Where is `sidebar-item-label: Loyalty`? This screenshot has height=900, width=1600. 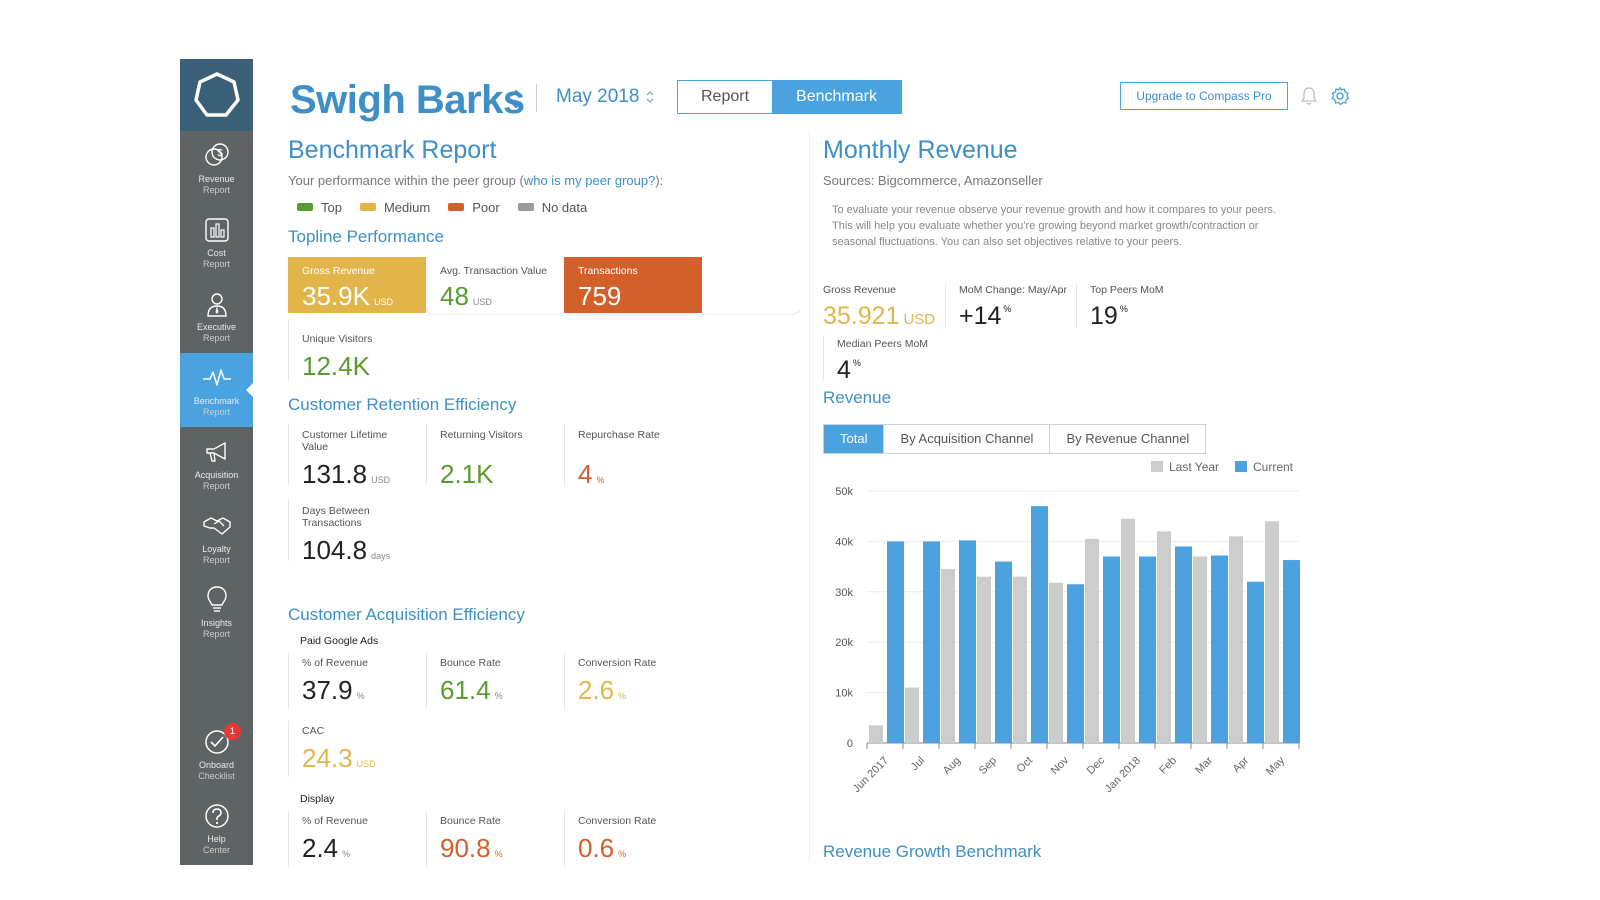 sidebar-item-label: Loyalty is located at coordinates (216, 548).